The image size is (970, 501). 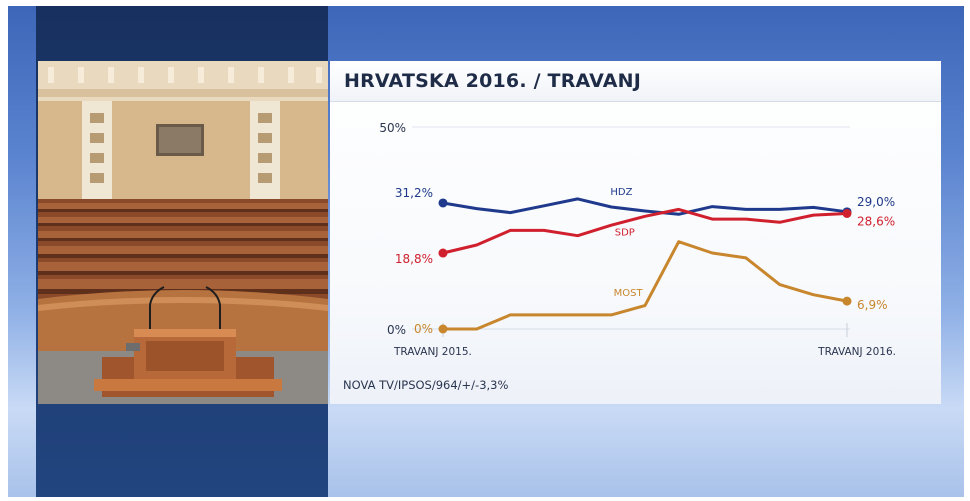 I want to click on x-label-start: TRAVANJ 2015., so click(x=432, y=352).